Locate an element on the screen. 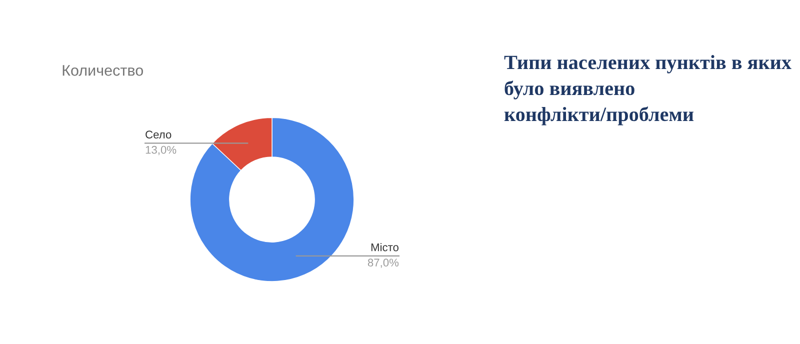 The image size is (800, 344). donut-slice is located at coordinates (272, 199).